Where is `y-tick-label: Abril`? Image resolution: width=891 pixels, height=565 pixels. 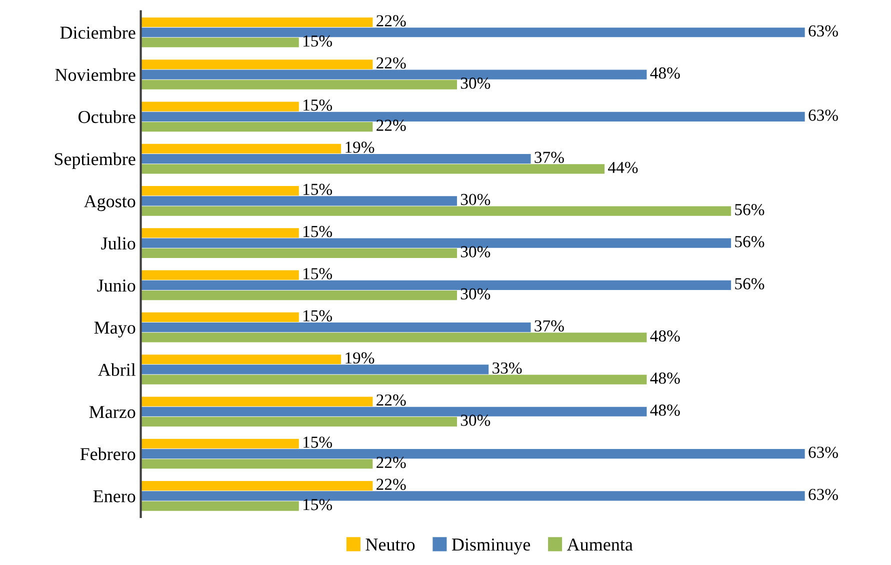 y-tick-label: Abril is located at coordinates (117, 369).